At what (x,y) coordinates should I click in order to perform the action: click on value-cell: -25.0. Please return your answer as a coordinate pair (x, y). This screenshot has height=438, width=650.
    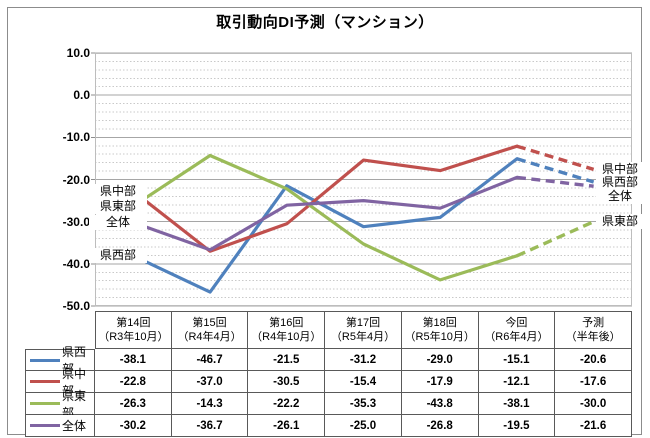
    Looking at the image, I should click on (363, 426).